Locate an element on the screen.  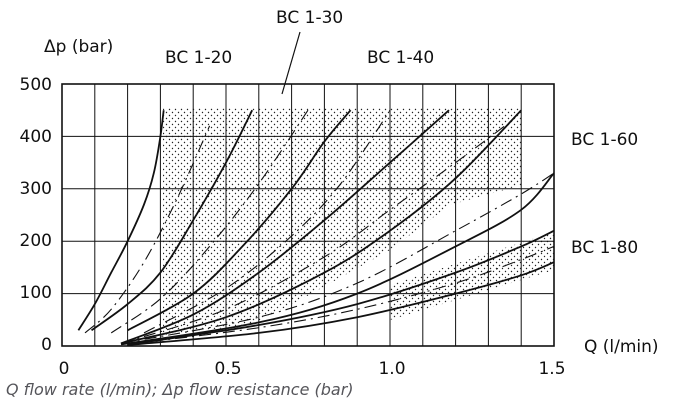
y-tick-label: 400 is located at coordinates (36, 137).